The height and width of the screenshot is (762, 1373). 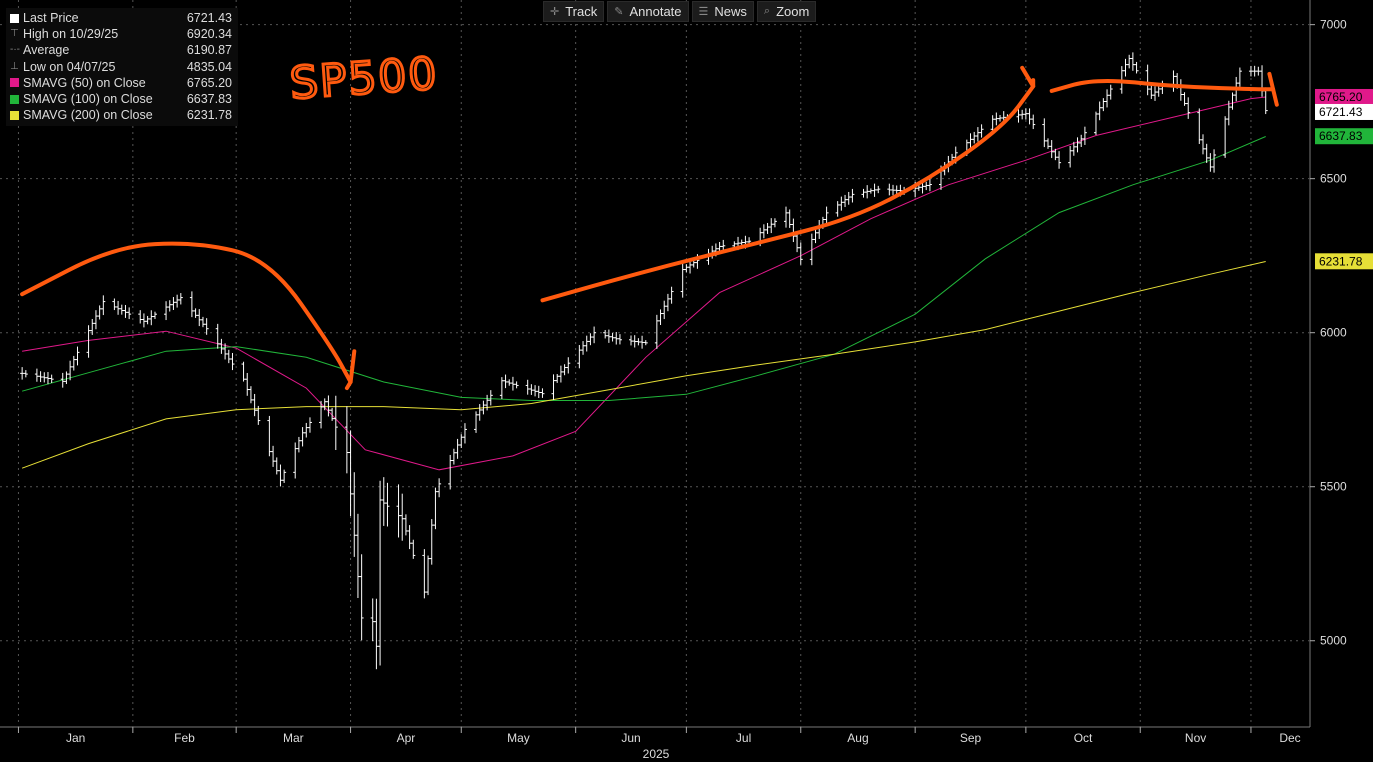 I want to click on last-label-sma50-text: 6765.20, so click(x=1341, y=97).